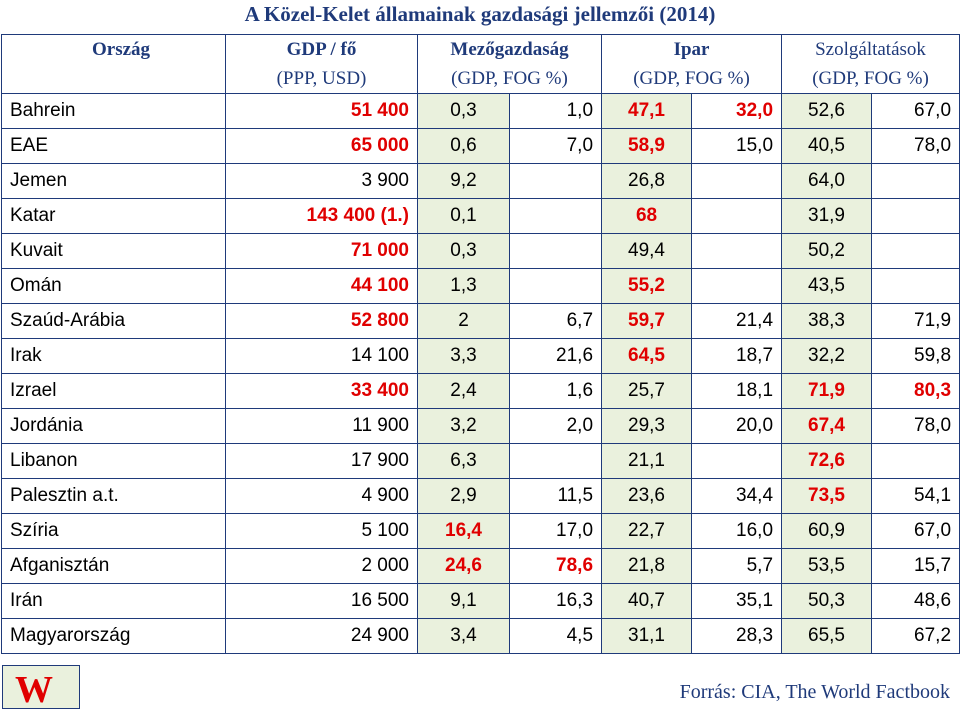  I want to click on gdp-cell: 14 100, so click(321, 356).